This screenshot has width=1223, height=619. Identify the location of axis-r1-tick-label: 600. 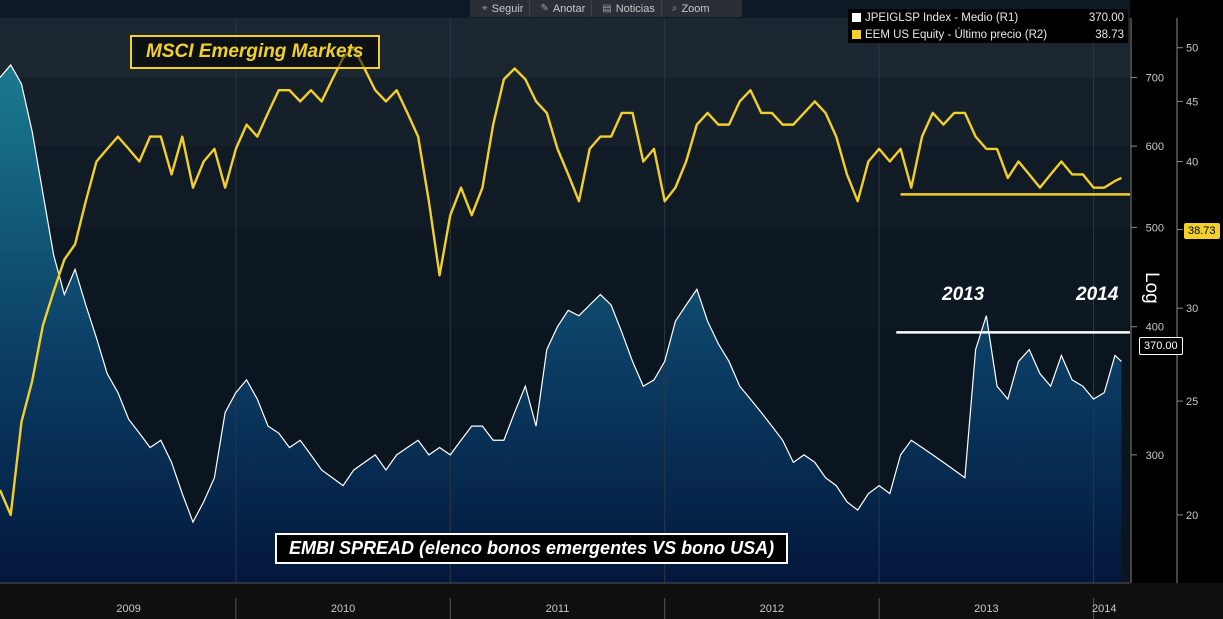
(1155, 147).